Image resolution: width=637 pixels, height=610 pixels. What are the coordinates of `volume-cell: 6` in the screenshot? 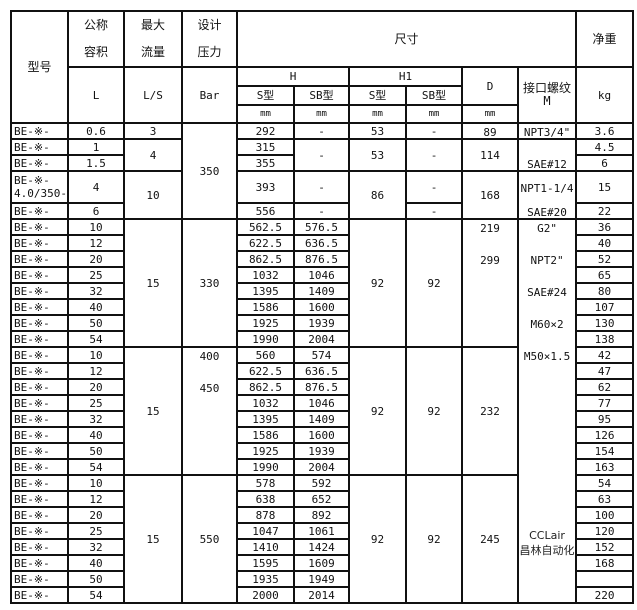 It's located at (96, 211).